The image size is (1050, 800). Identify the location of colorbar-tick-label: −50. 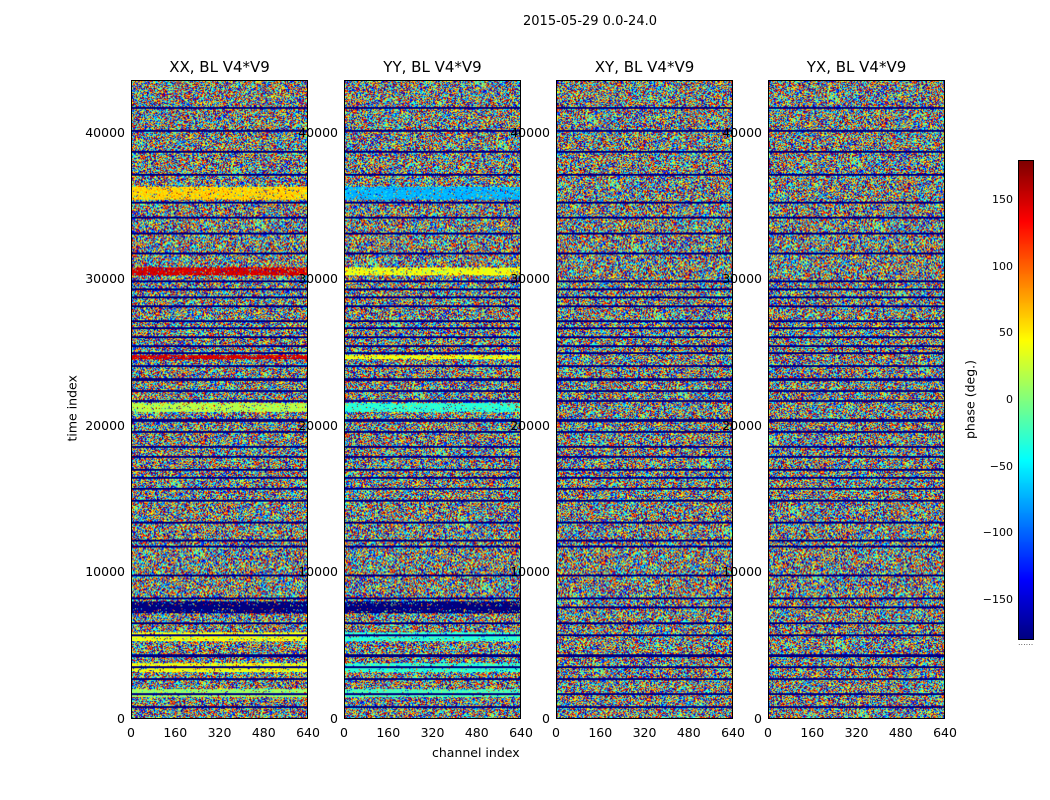
(1001, 466).